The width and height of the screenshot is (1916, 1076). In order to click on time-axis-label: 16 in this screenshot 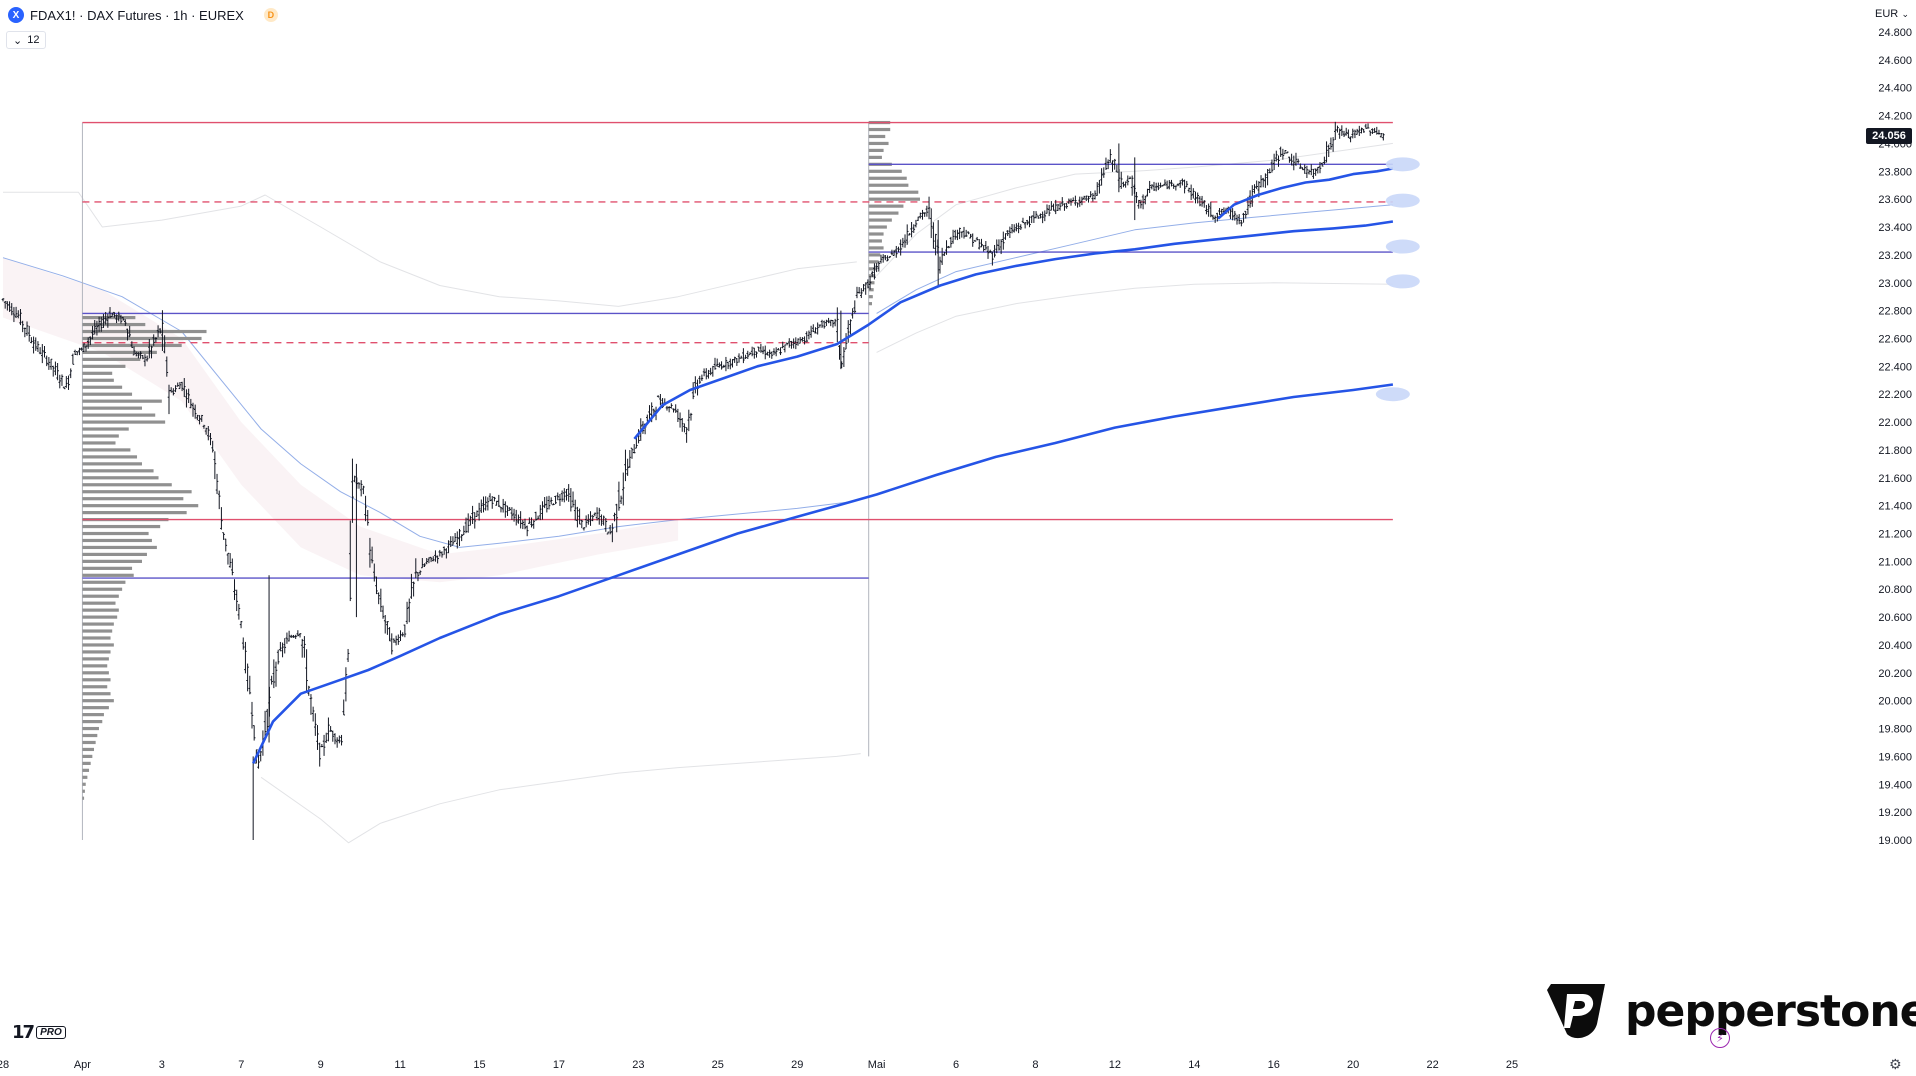, I will do `click(1274, 1065)`.